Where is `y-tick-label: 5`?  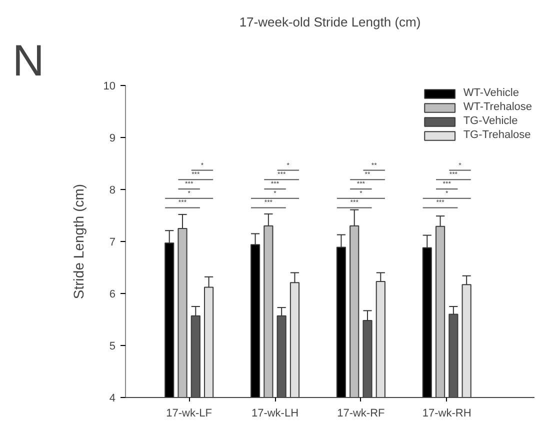 y-tick-label: 5 is located at coordinates (112, 346).